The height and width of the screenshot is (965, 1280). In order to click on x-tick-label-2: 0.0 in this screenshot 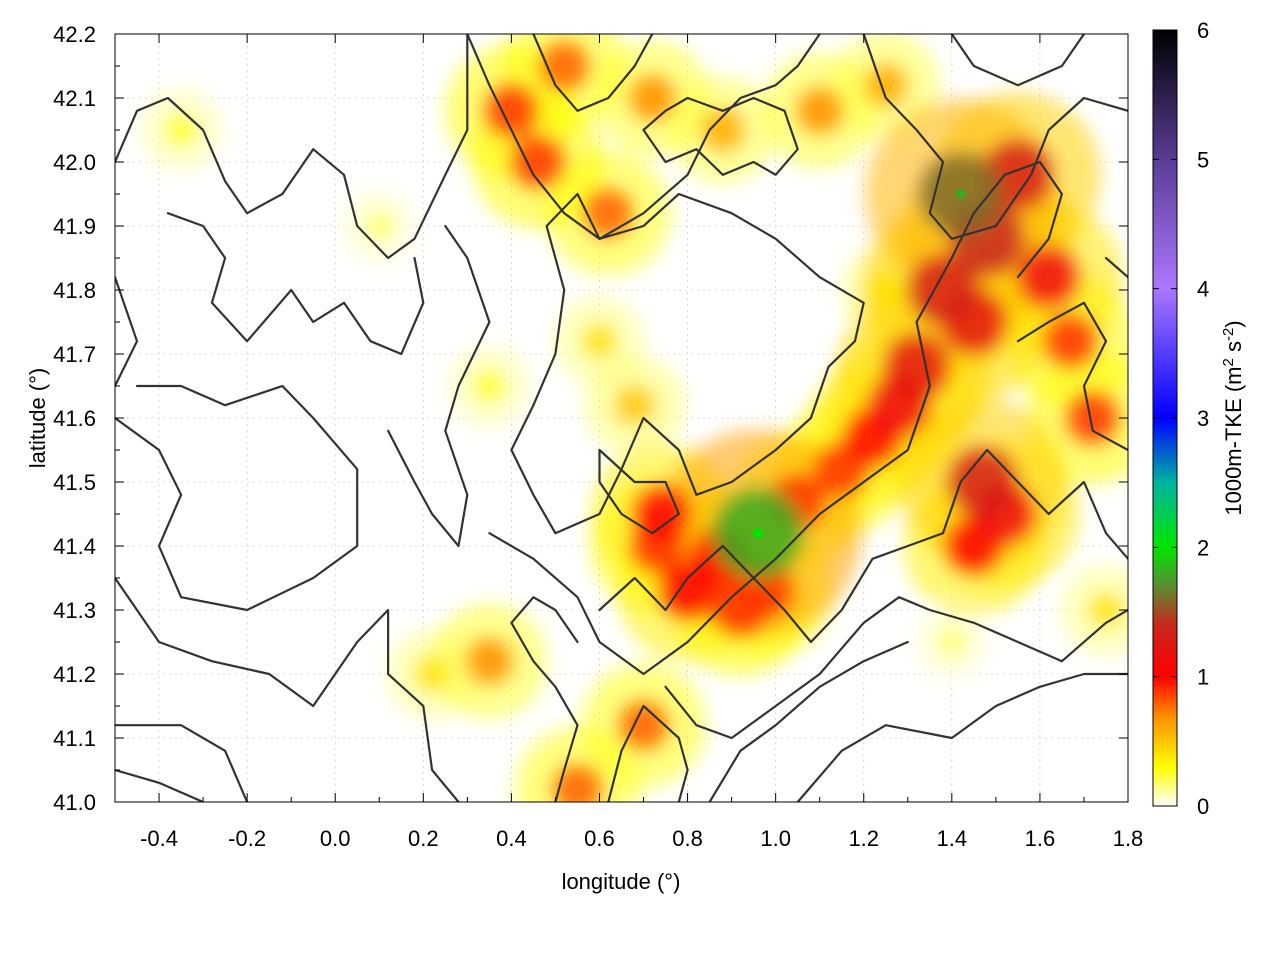, I will do `click(335, 838)`.